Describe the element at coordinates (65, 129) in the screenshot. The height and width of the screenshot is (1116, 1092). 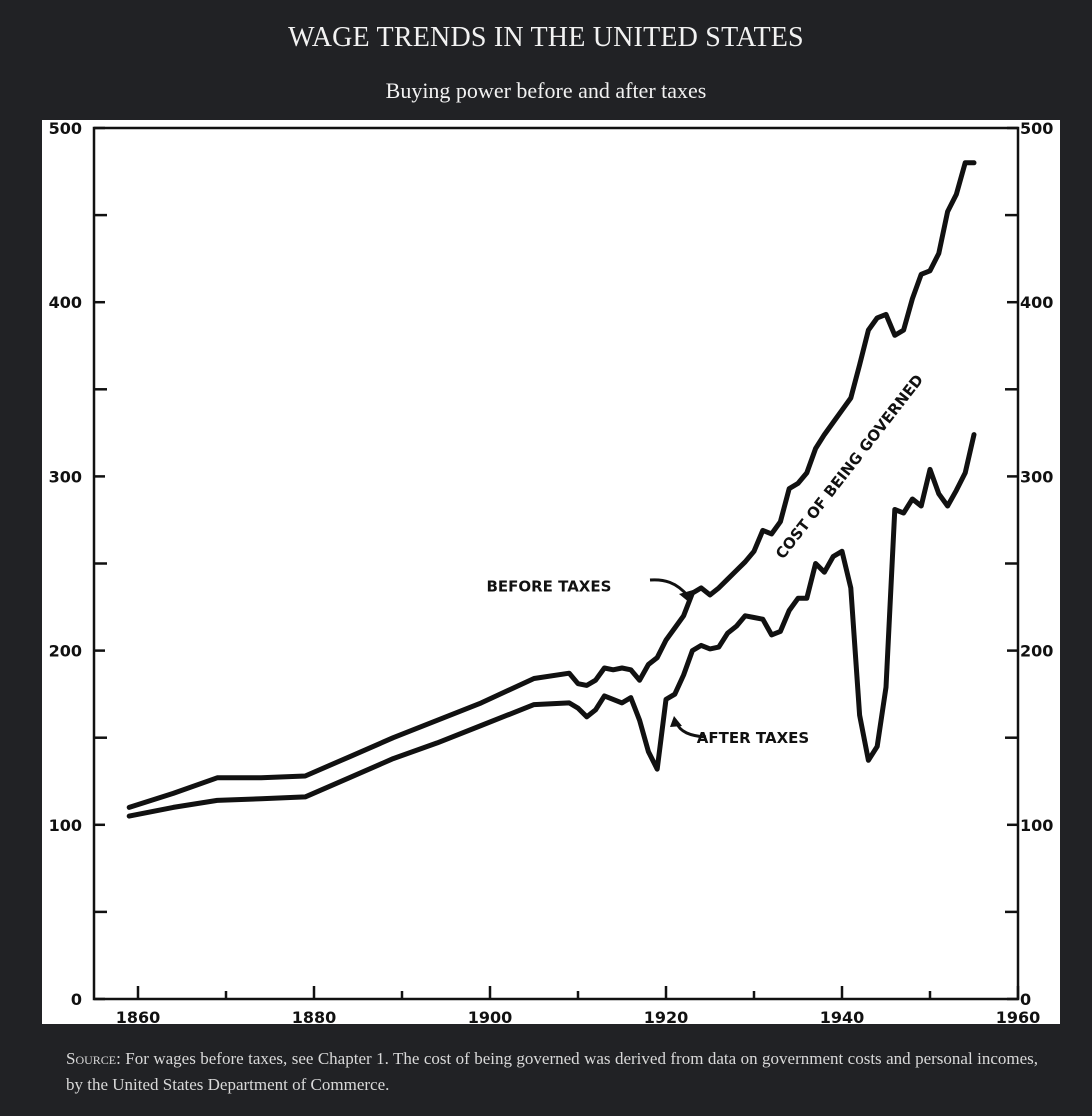
I see `y-tick-label-left: 500` at that location.